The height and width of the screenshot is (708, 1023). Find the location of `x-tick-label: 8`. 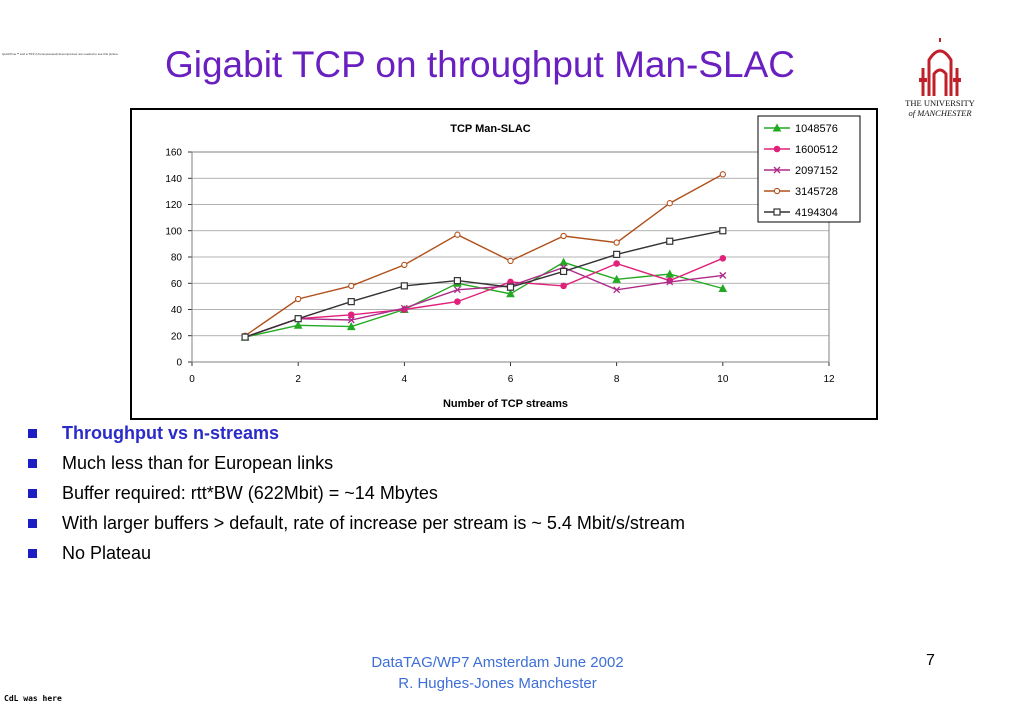

x-tick-label: 8 is located at coordinates (617, 379).